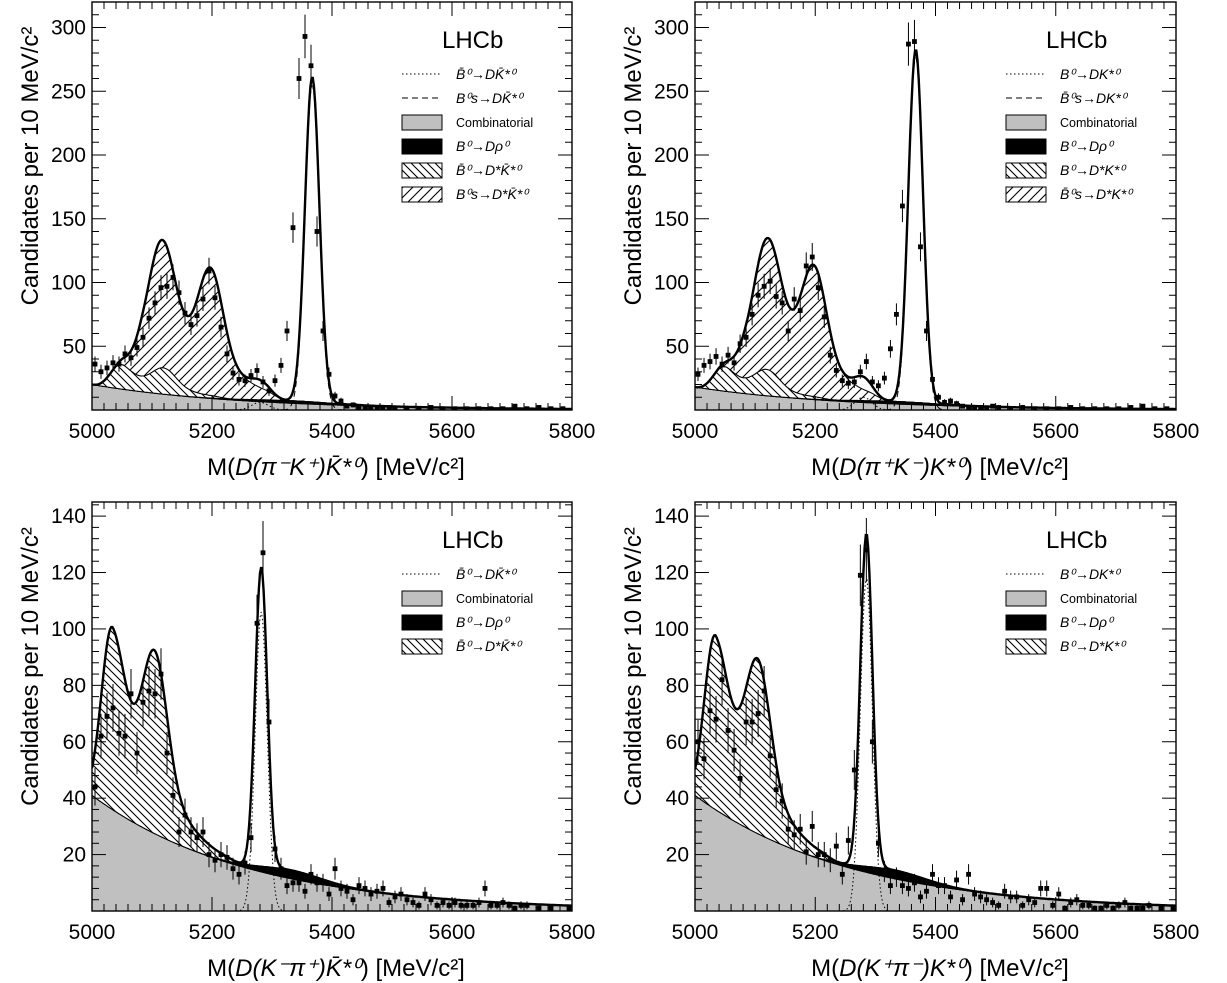 Image resolution: width=1227 pixels, height=983 pixels. What do you see at coordinates (68, 629) in the screenshot?
I see `y-tick-label: 100` at bounding box center [68, 629].